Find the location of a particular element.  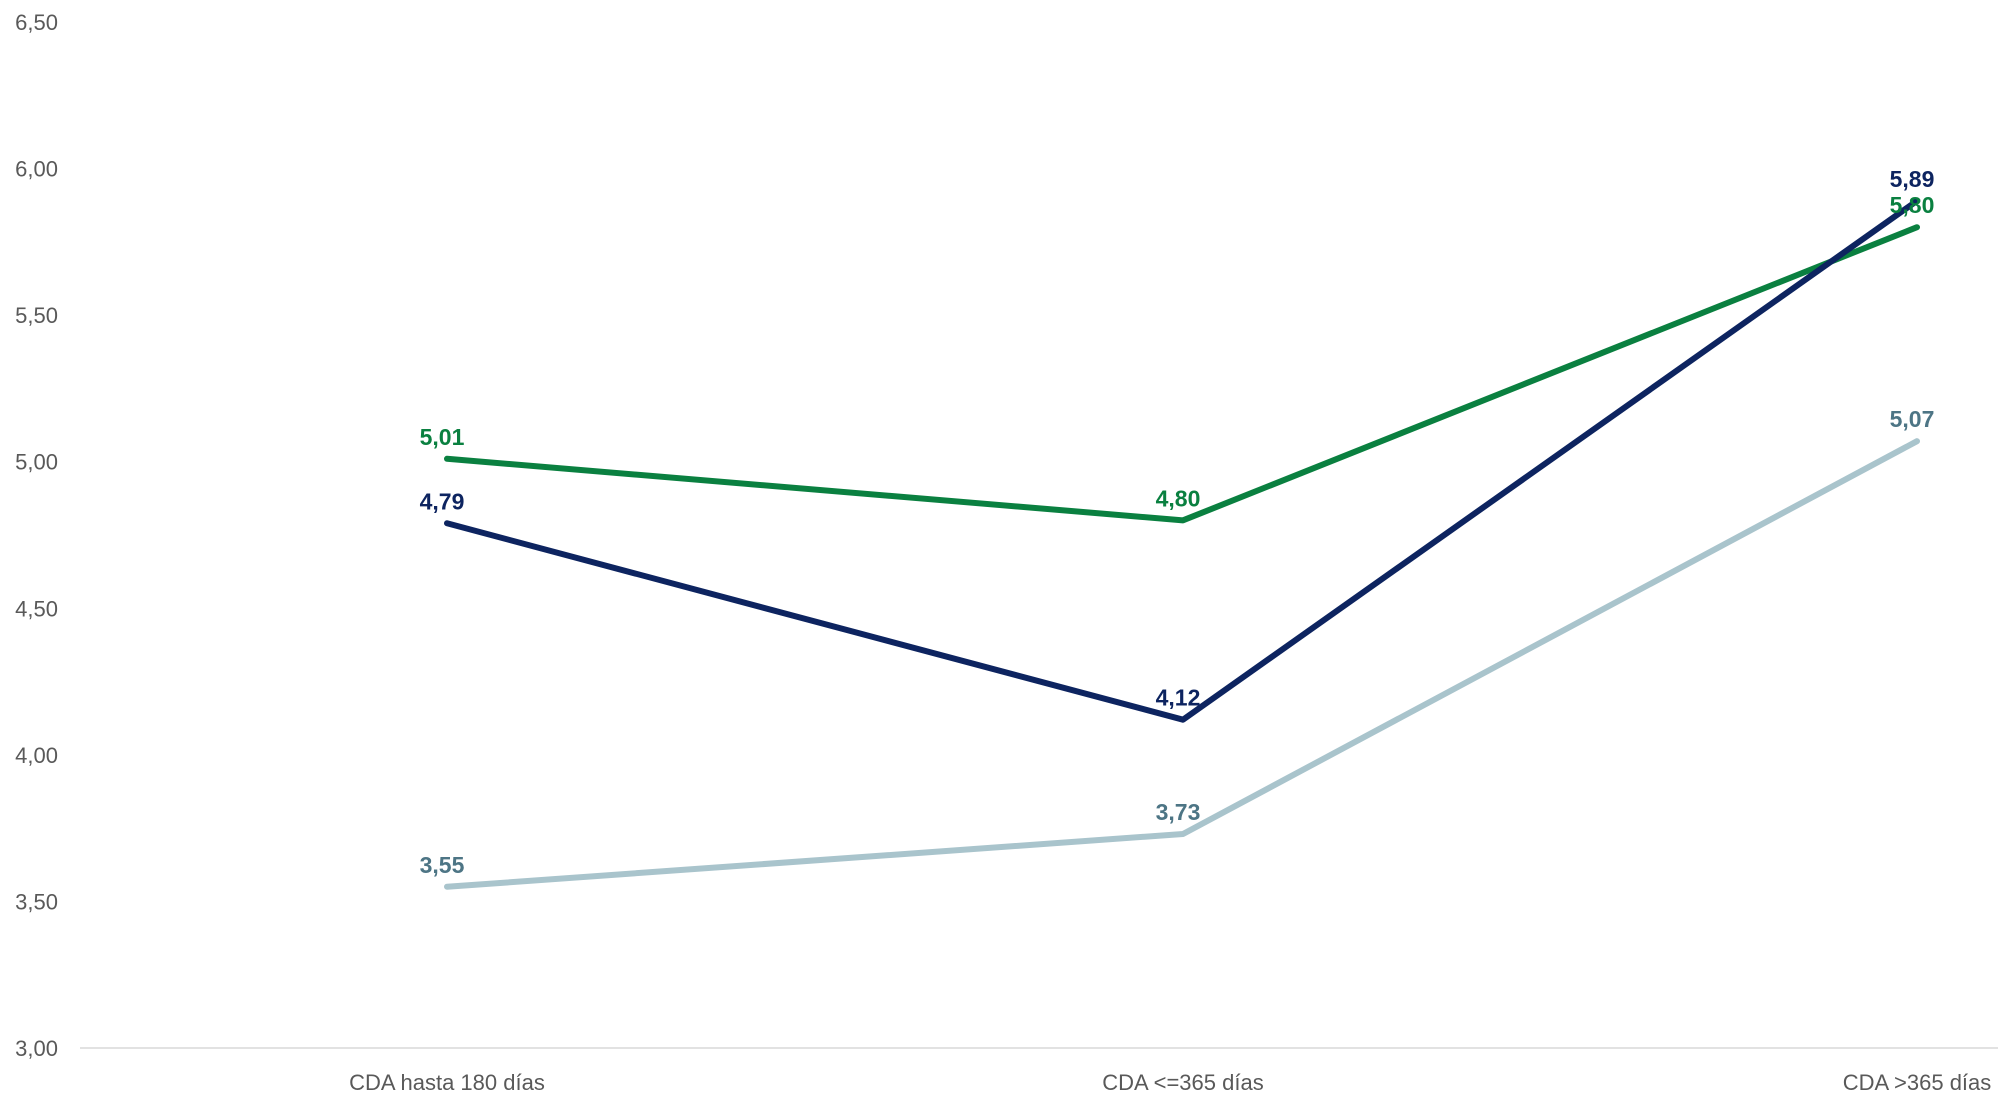

x-tick-label: CDA >365 días is located at coordinates (1917, 1082).